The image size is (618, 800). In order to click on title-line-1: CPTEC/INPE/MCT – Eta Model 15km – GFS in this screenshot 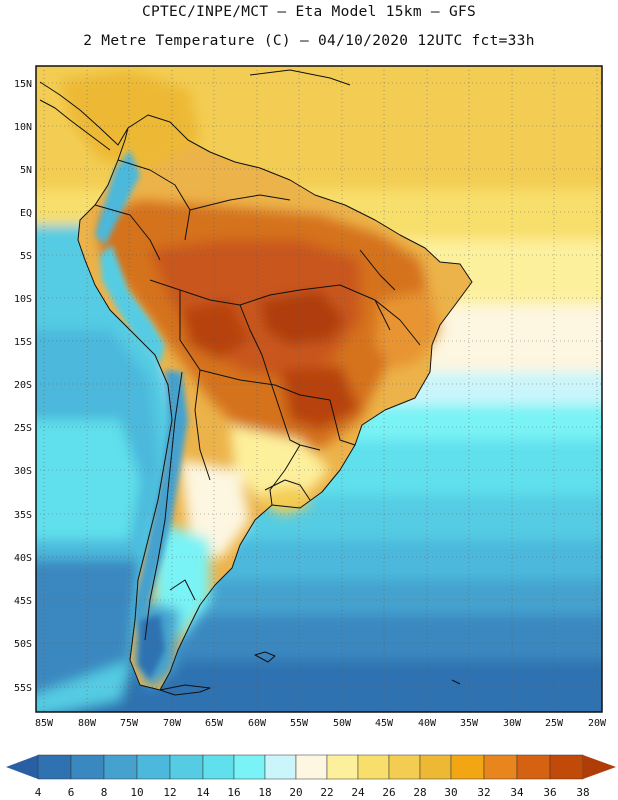, I will do `click(309, 12)`.